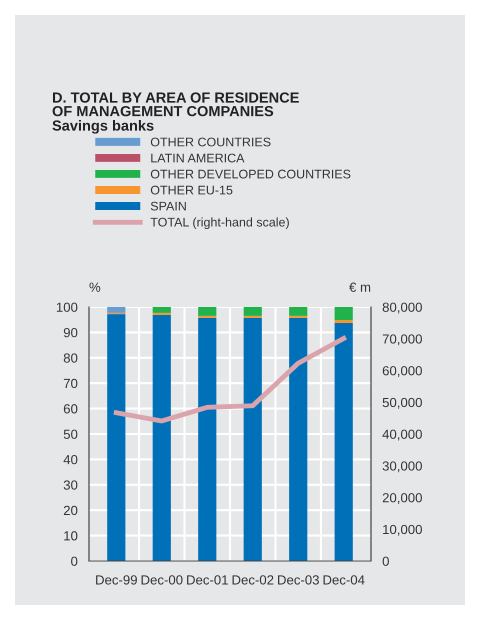  What do you see at coordinates (197, 158) in the screenshot?
I see `legend-label: LATIN AMERICA` at bounding box center [197, 158].